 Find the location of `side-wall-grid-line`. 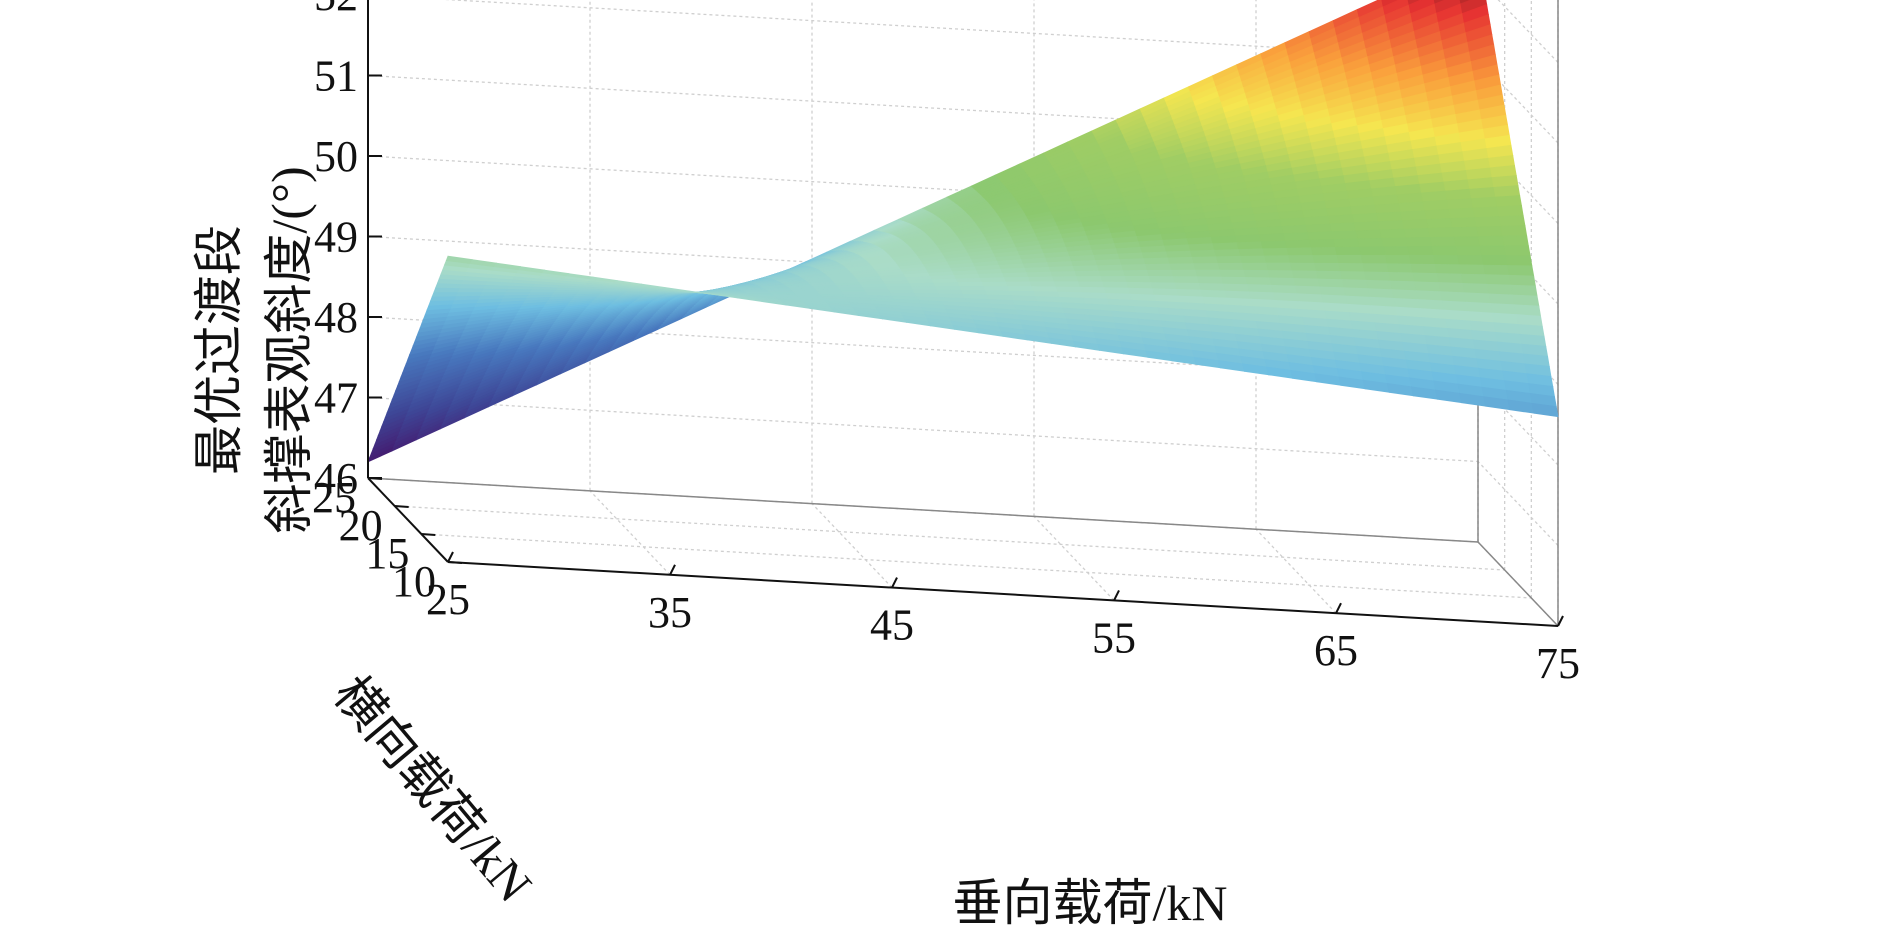

side-wall-grid-line is located at coordinates (1518, 503).